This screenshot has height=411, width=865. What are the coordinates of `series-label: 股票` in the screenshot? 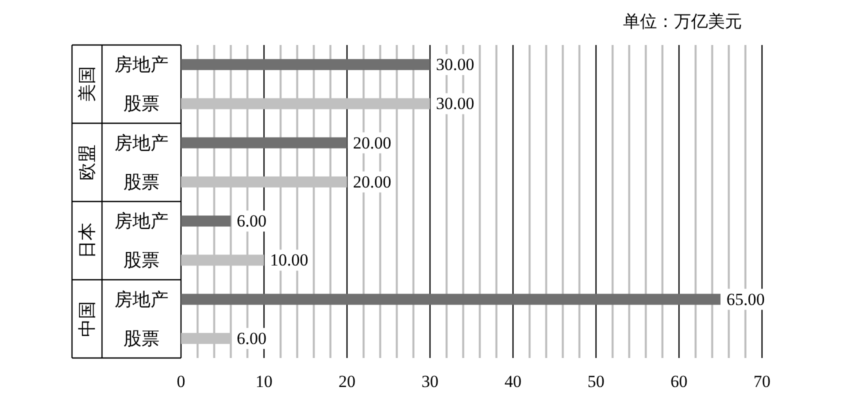 It's located at (142, 104).